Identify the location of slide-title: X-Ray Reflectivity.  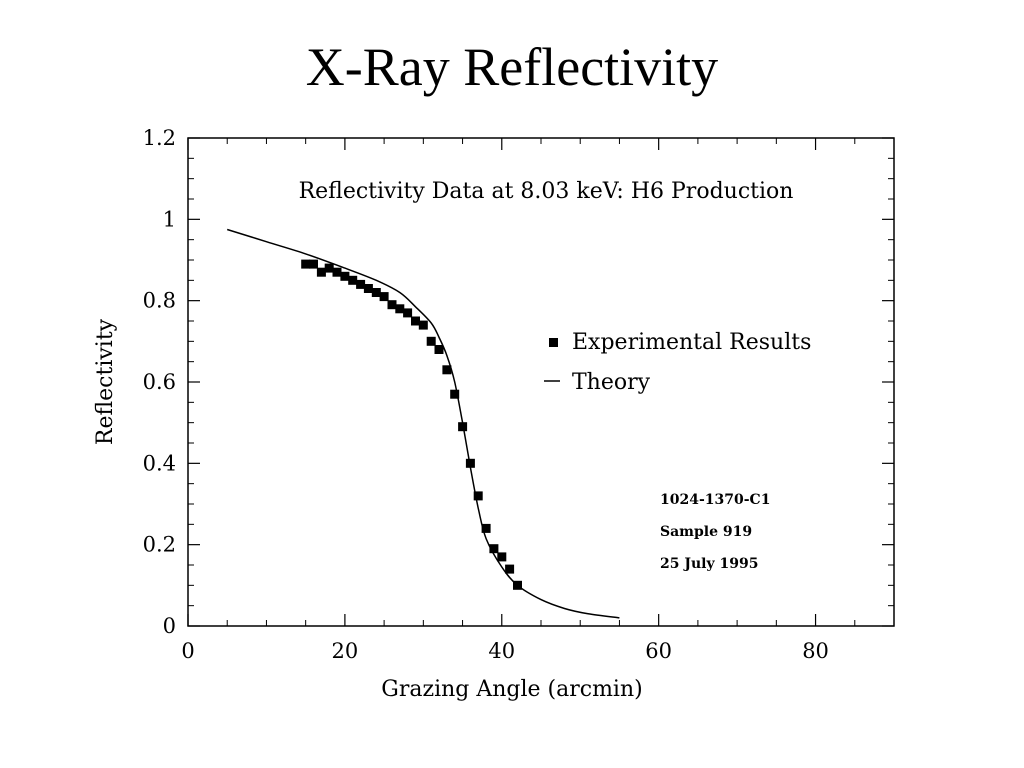
(512, 67).